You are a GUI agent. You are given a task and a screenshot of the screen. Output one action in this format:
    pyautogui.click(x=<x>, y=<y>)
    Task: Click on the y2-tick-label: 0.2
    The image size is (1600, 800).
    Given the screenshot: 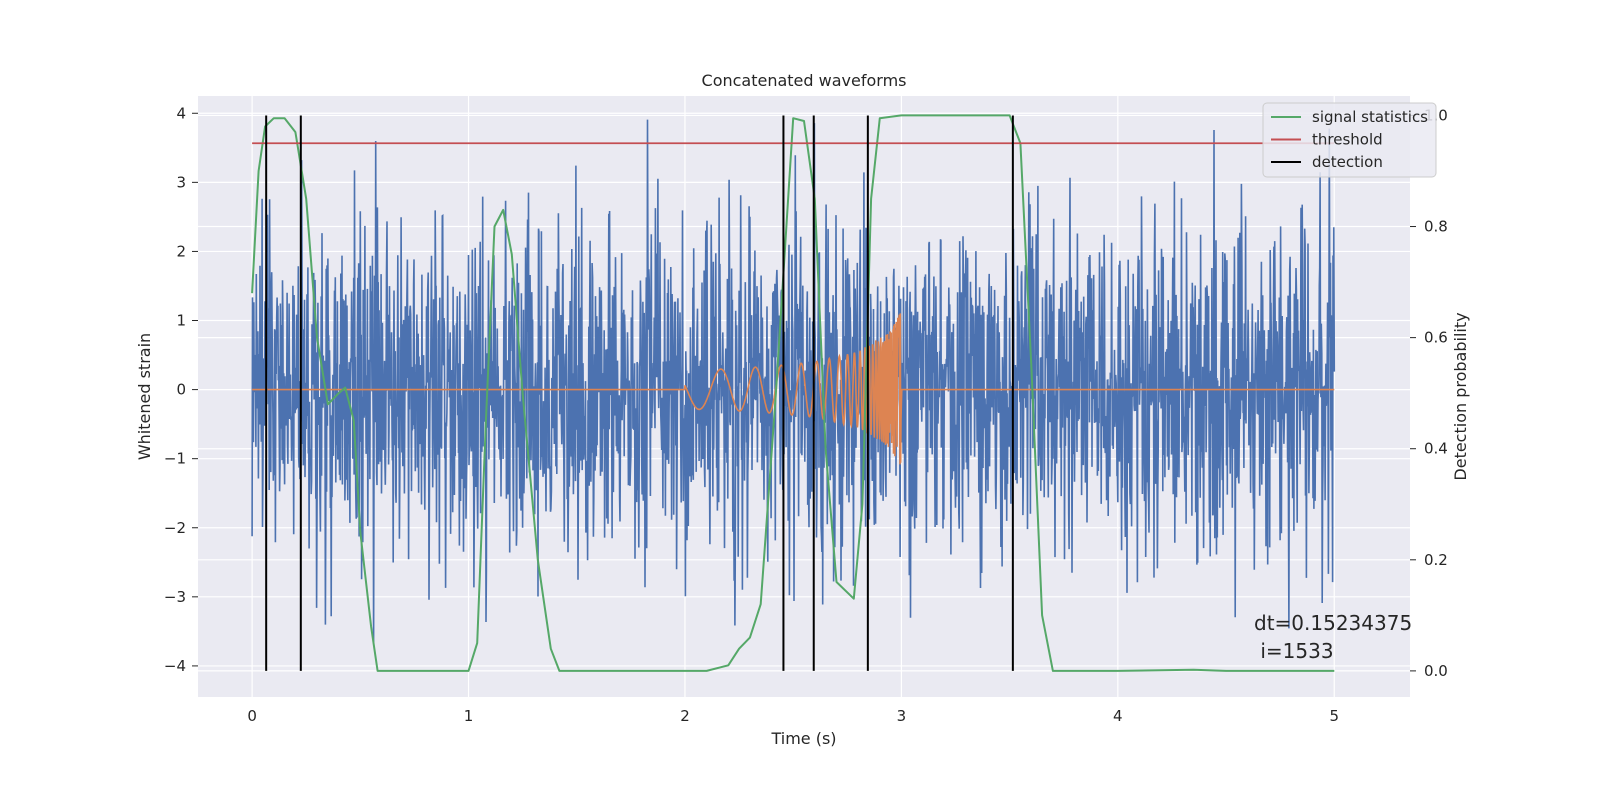 What is the action you would take?
    pyautogui.click(x=1436, y=560)
    